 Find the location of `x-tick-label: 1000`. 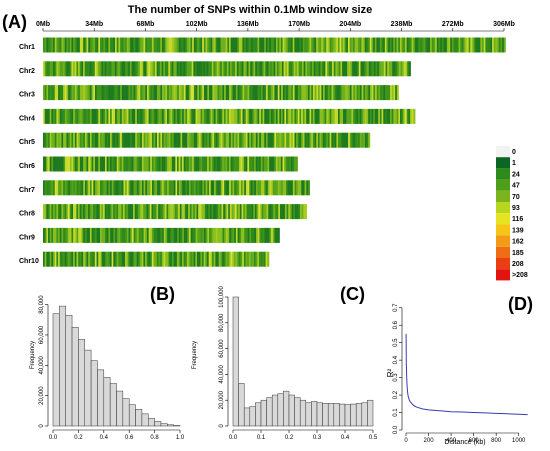

x-tick-label: 1000 is located at coordinates (519, 441).